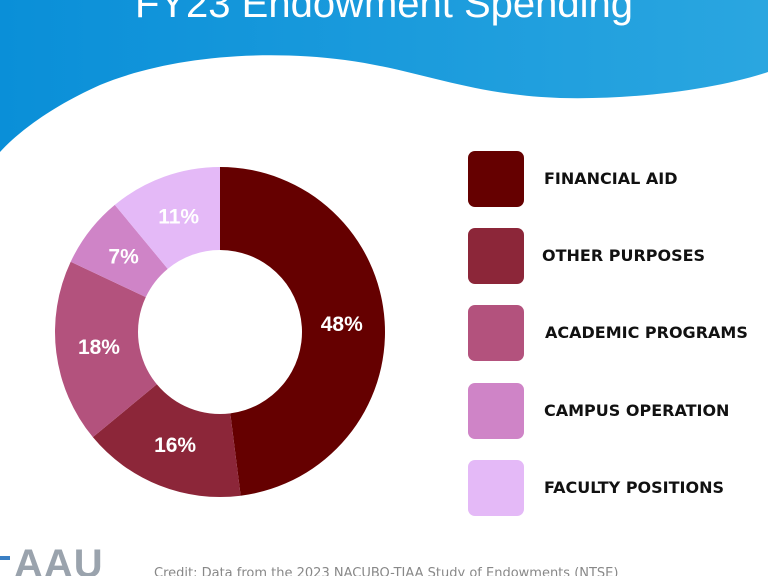 This screenshot has height=576, width=768. Describe the element at coordinates (624, 255) in the screenshot. I see `legend-label-other-purposes: OTHER PURPOSES` at that location.